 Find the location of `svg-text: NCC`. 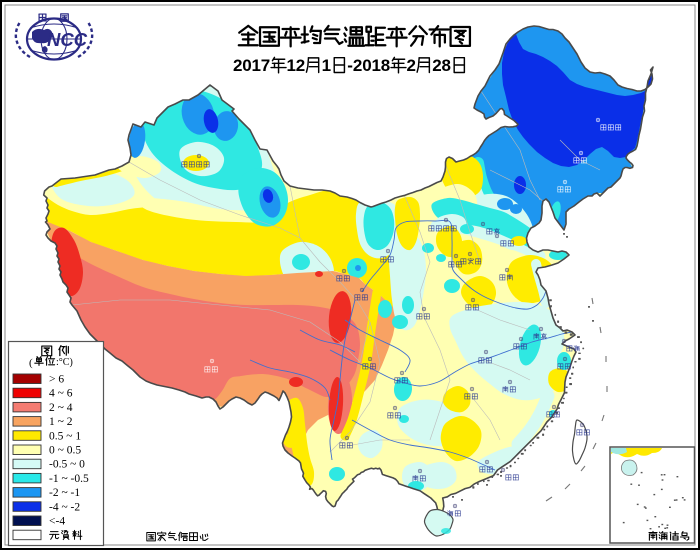

svg-text: NCC is located at coordinates (67, 39).